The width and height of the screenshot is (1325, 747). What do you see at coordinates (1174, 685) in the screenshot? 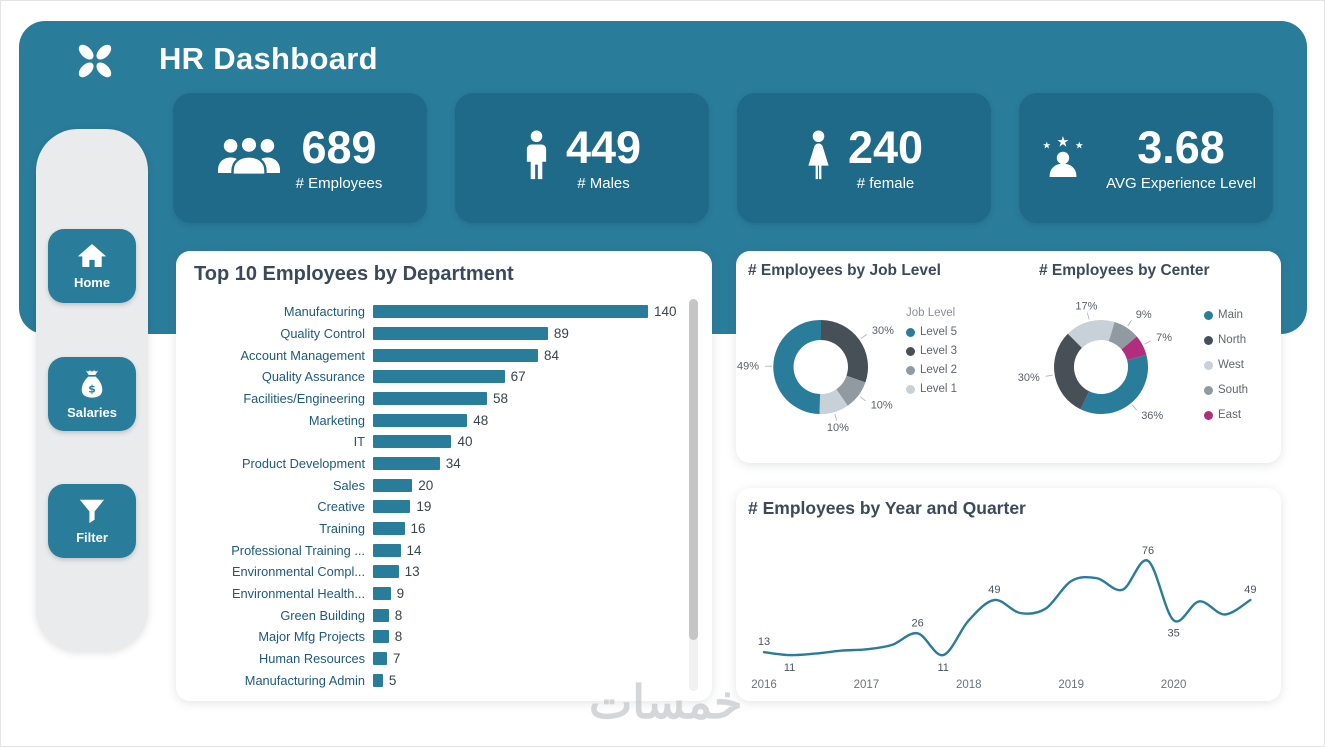
I see `x-axis-year-label: 2020` at bounding box center [1174, 685].